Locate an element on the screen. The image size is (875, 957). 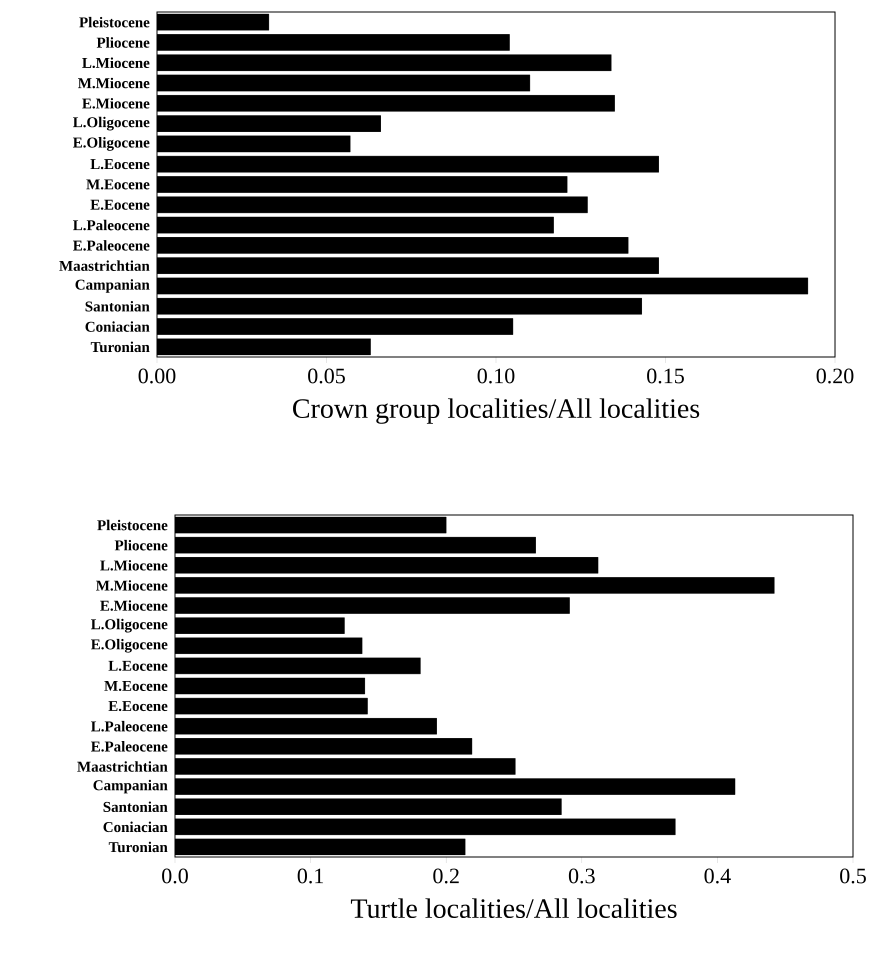
x-tick-label: 0.2 is located at coordinates (446, 876).